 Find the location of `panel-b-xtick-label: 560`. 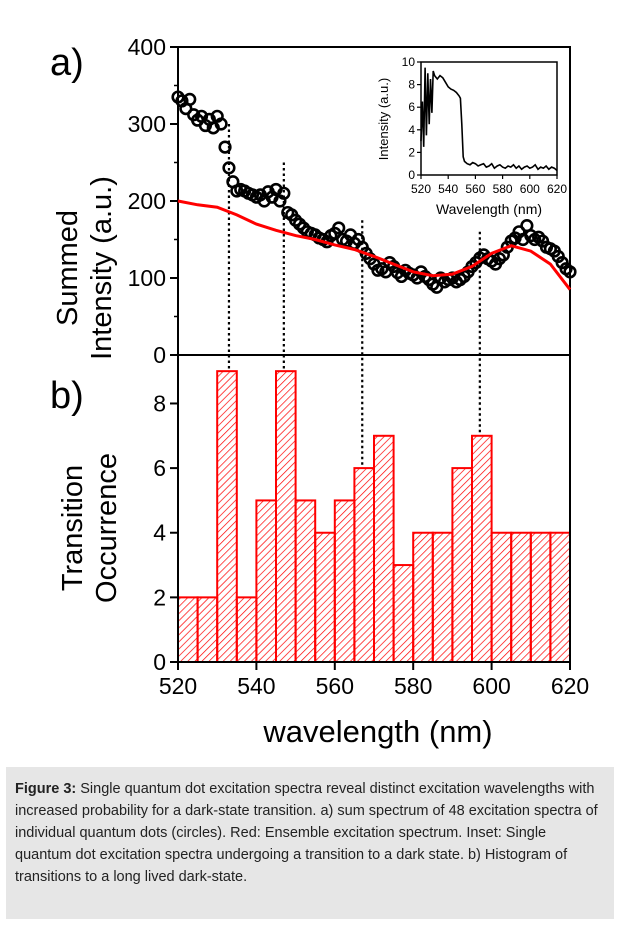

panel-b-xtick-label: 560 is located at coordinates (335, 686).